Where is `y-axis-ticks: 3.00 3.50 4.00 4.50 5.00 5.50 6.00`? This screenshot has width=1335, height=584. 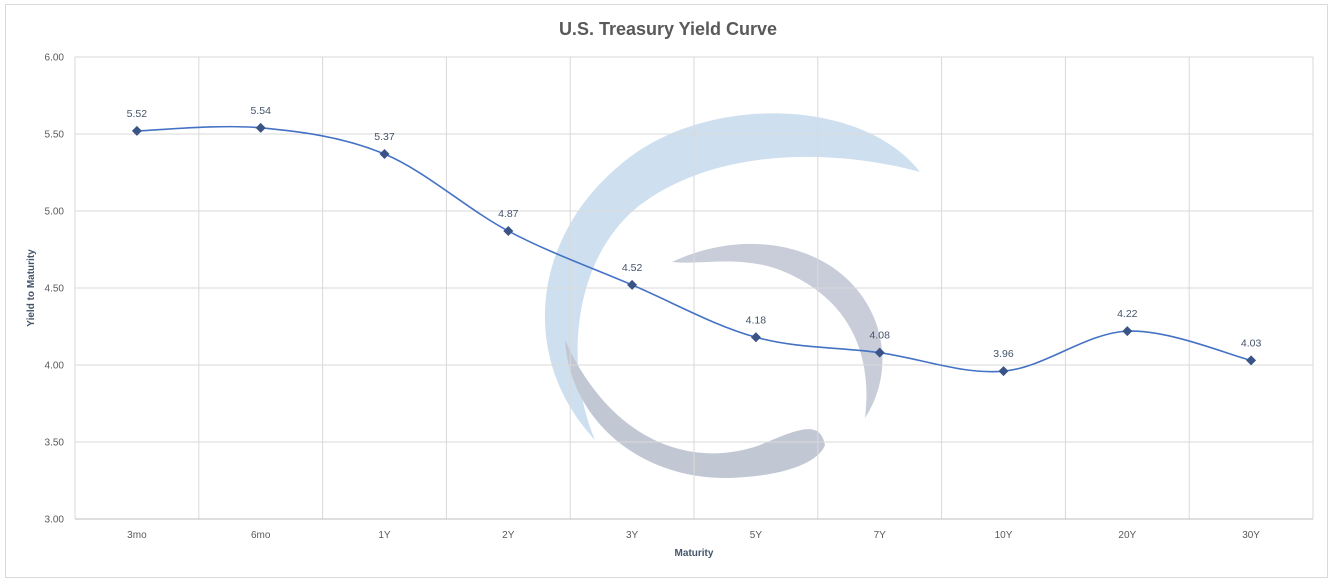 y-axis-ticks: 3.00 3.50 4.00 4.50 5.00 5.50 6.00 is located at coordinates (55, 289).